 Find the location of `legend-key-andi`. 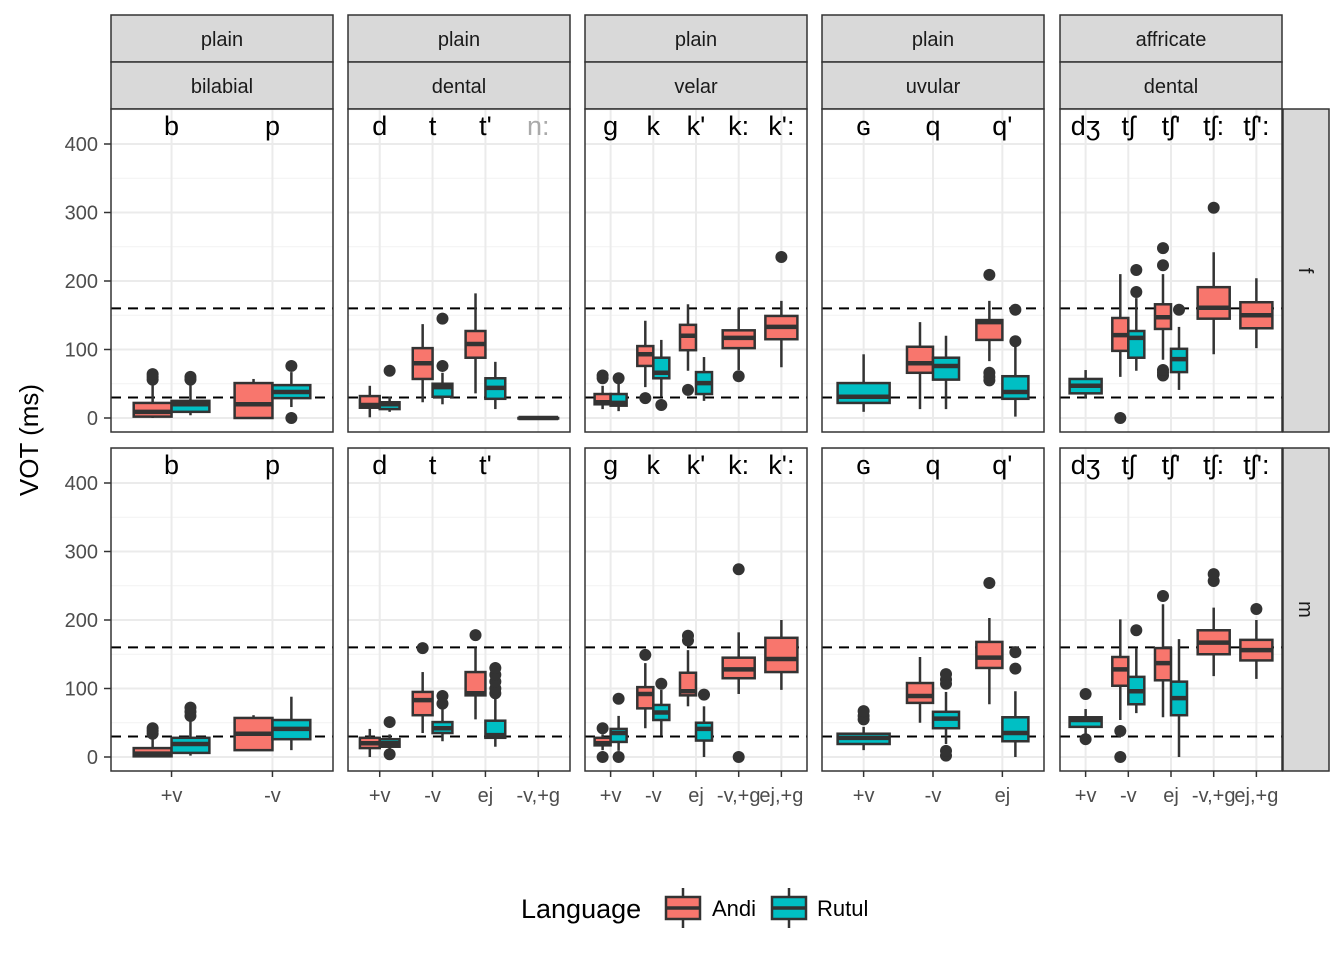

legend-key-andi is located at coordinates (683, 908).